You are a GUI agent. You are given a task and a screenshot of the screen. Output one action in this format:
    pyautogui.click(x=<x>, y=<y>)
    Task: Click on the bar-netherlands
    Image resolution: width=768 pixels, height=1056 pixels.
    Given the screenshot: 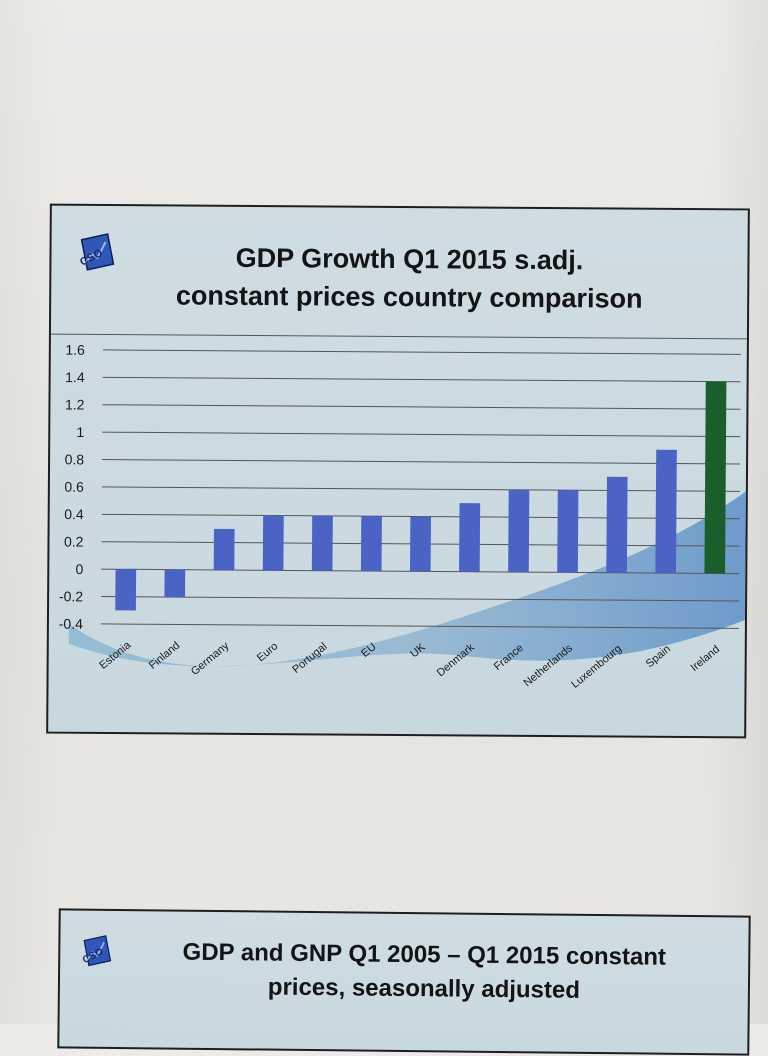 What is the action you would take?
    pyautogui.click(x=568, y=531)
    